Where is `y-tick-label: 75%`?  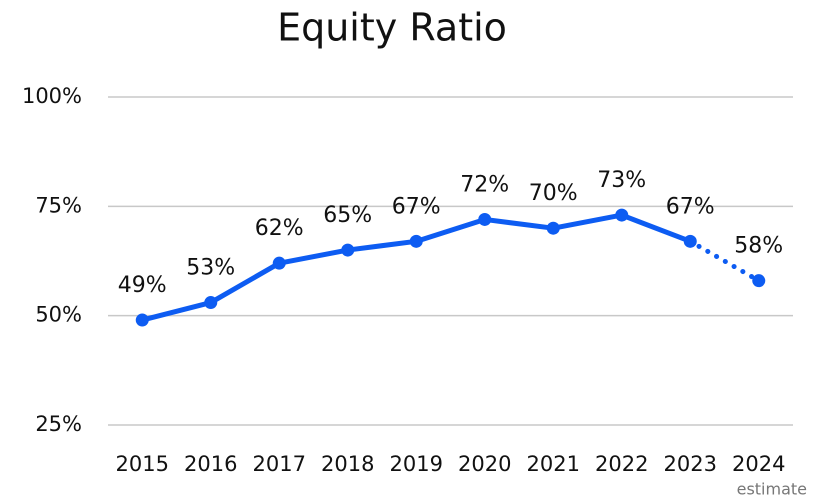 y-tick-label: 75% is located at coordinates (58, 205).